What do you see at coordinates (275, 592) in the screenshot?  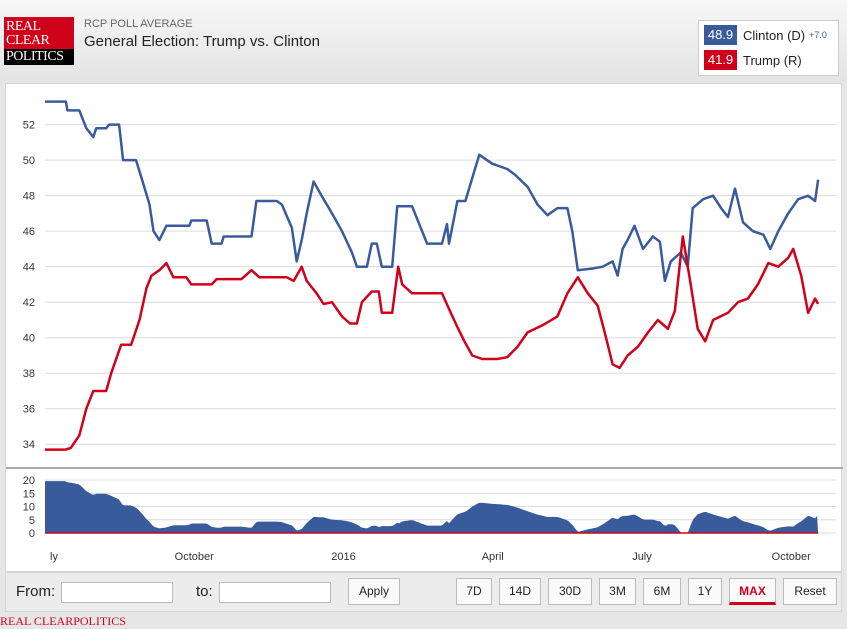 I see `to-date-input` at bounding box center [275, 592].